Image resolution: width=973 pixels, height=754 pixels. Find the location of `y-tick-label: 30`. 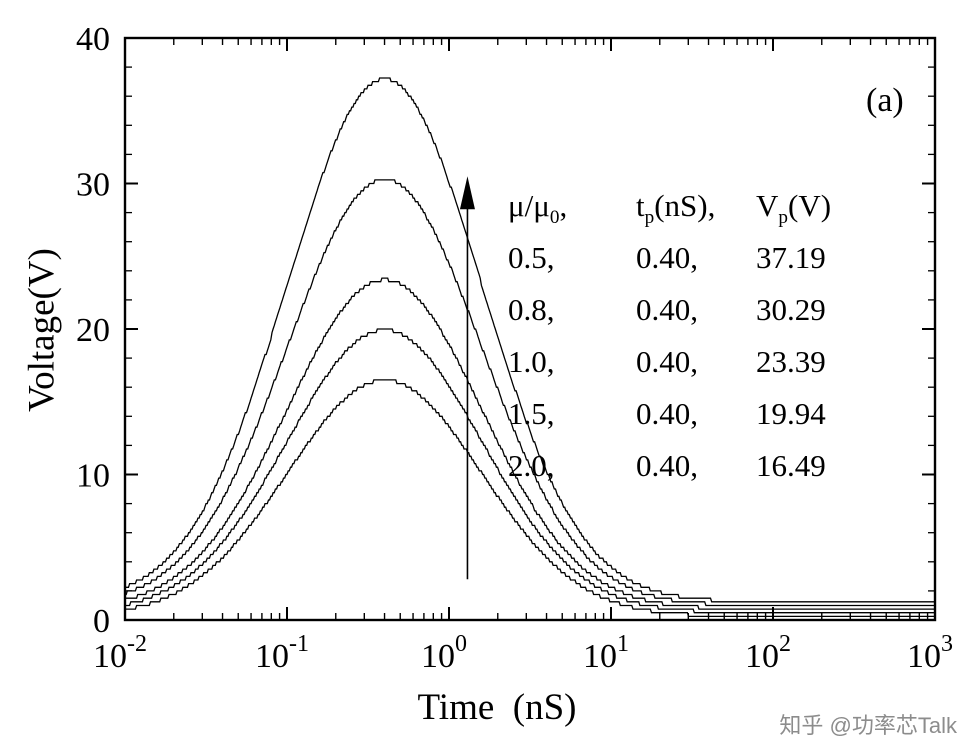

y-tick-label: 30 is located at coordinates (93, 185).